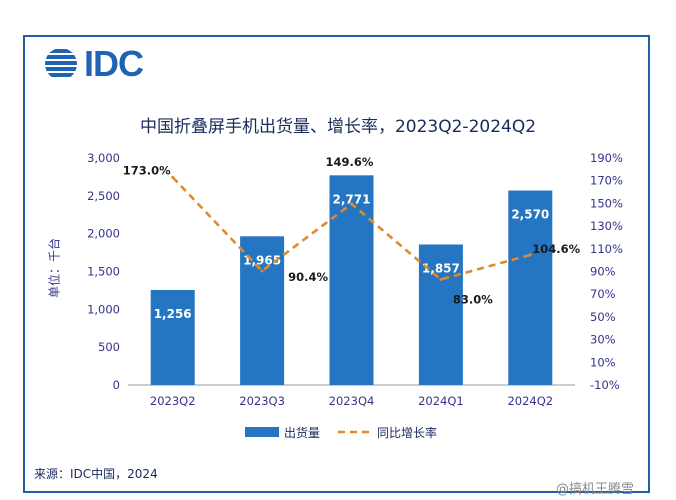  What do you see at coordinates (603, 294) in the screenshot?
I see `right-tick-label: 70%` at bounding box center [603, 294].